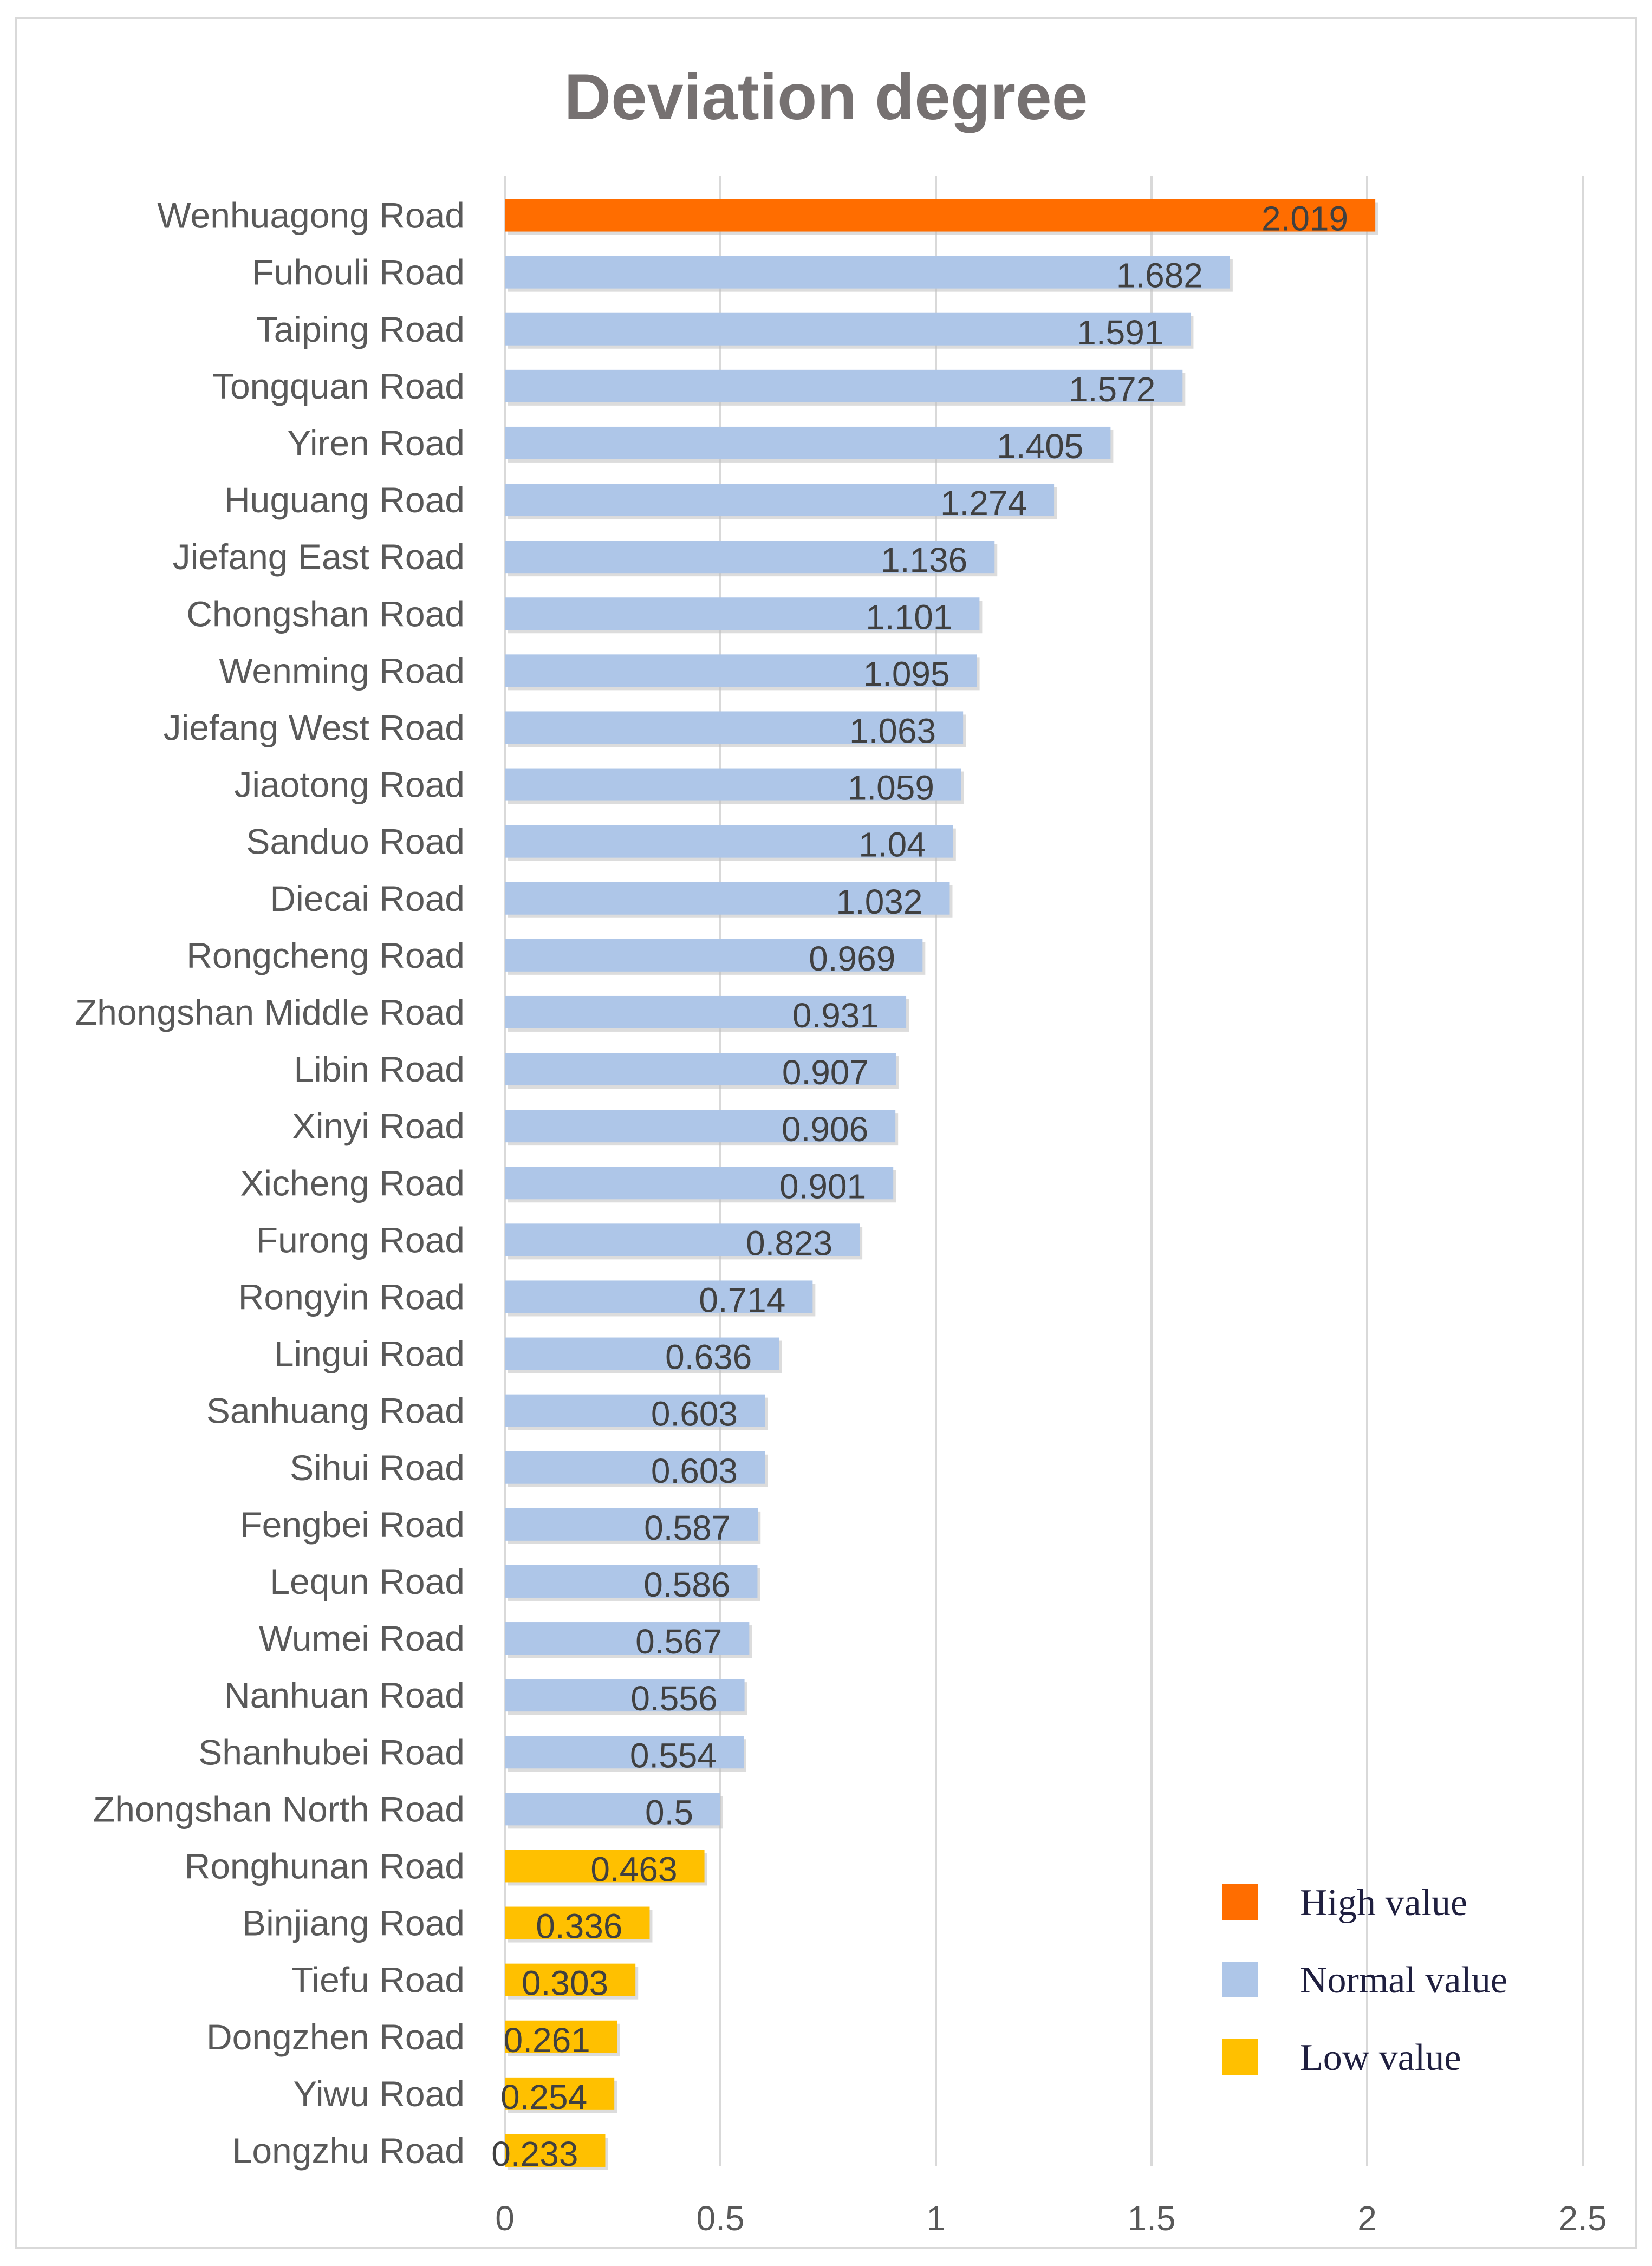 Image resolution: width=1652 pixels, height=2266 pixels. Describe the element at coordinates (1305, 218) in the screenshot. I see `value-label: 2.019` at that location.